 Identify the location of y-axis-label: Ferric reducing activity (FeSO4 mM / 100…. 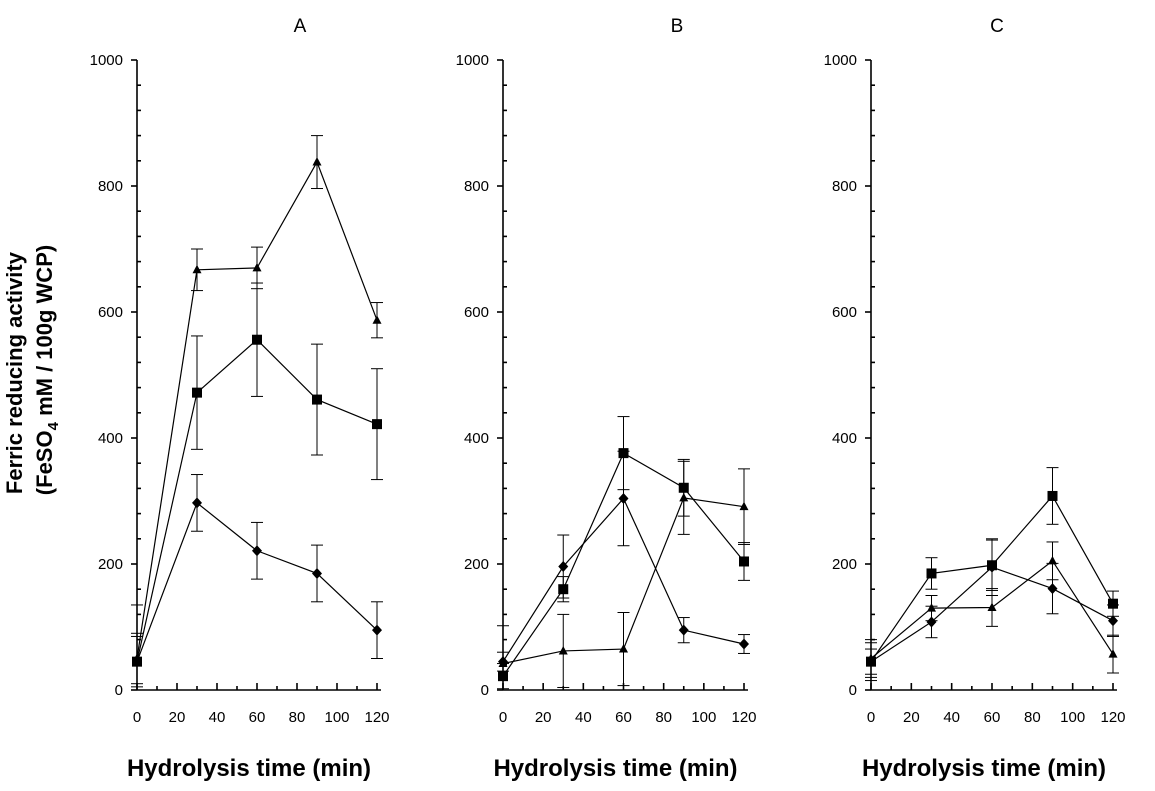
(32, 370).